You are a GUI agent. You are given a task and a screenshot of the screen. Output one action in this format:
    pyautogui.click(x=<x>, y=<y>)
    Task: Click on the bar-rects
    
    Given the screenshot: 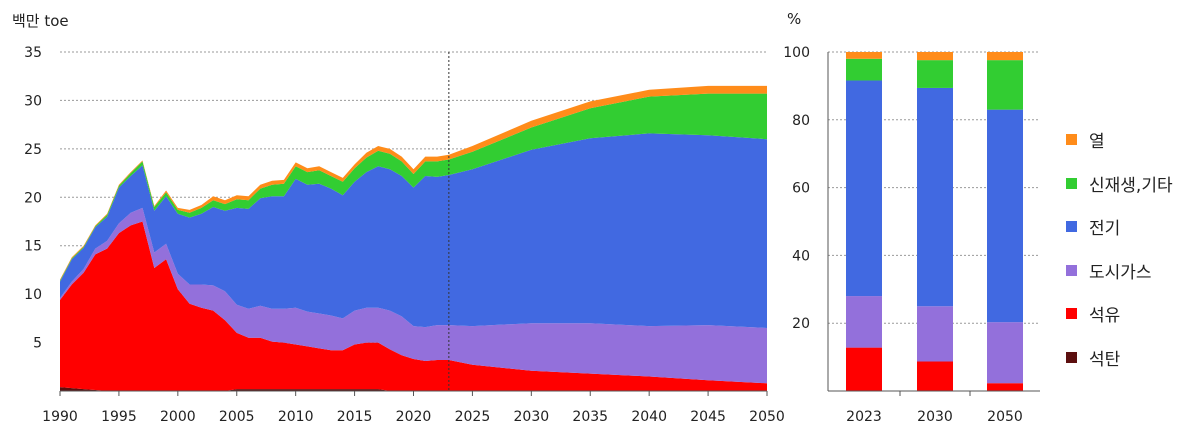 What is the action you would take?
    pyautogui.click(x=934, y=221)
    